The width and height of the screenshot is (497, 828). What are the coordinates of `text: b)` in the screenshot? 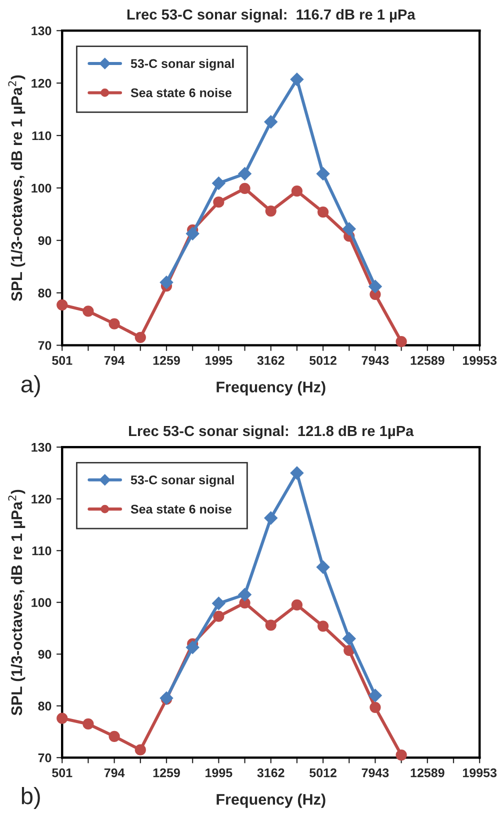 It's located at (31, 797).